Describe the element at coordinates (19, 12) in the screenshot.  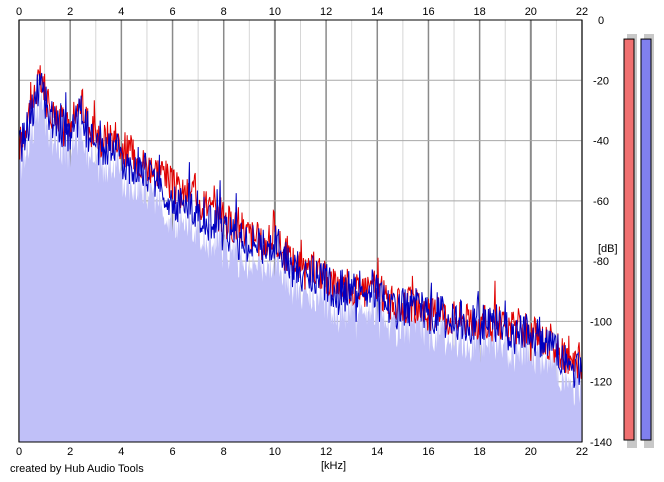
I see `x-tick-label-top: 0` at that location.